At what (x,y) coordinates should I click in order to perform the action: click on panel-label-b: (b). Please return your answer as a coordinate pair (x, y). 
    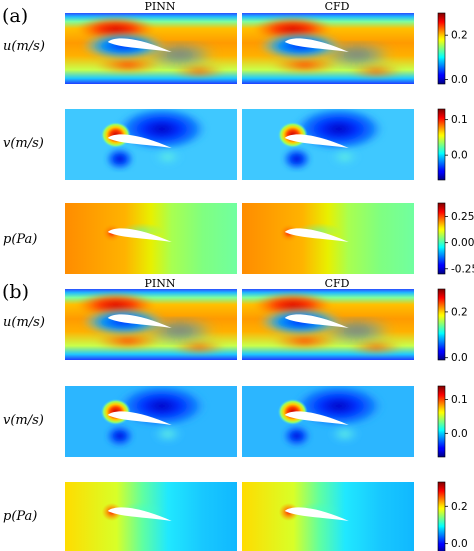
    Looking at the image, I should click on (15, 292).